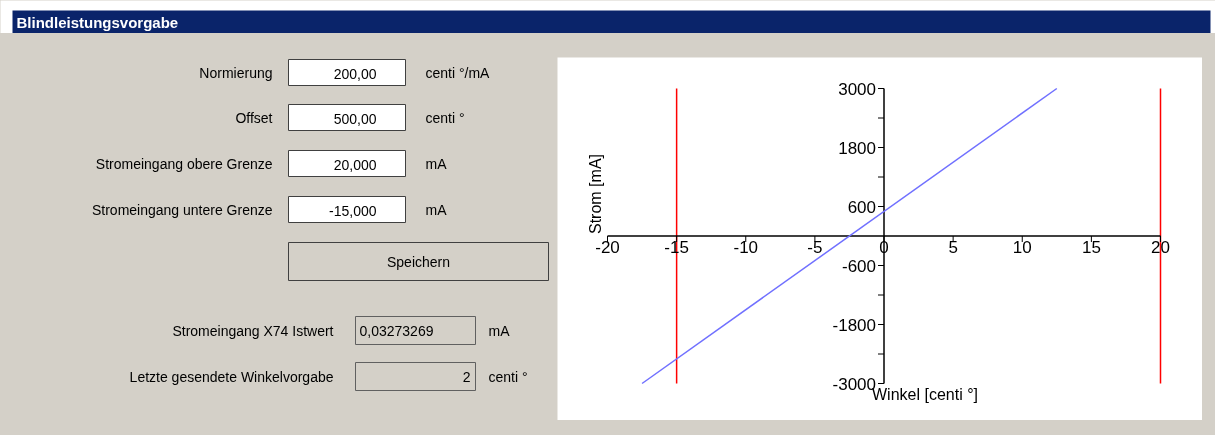 This screenshot has height=435, width=1215. I want to click on text: -15,000, so click(353, 210).